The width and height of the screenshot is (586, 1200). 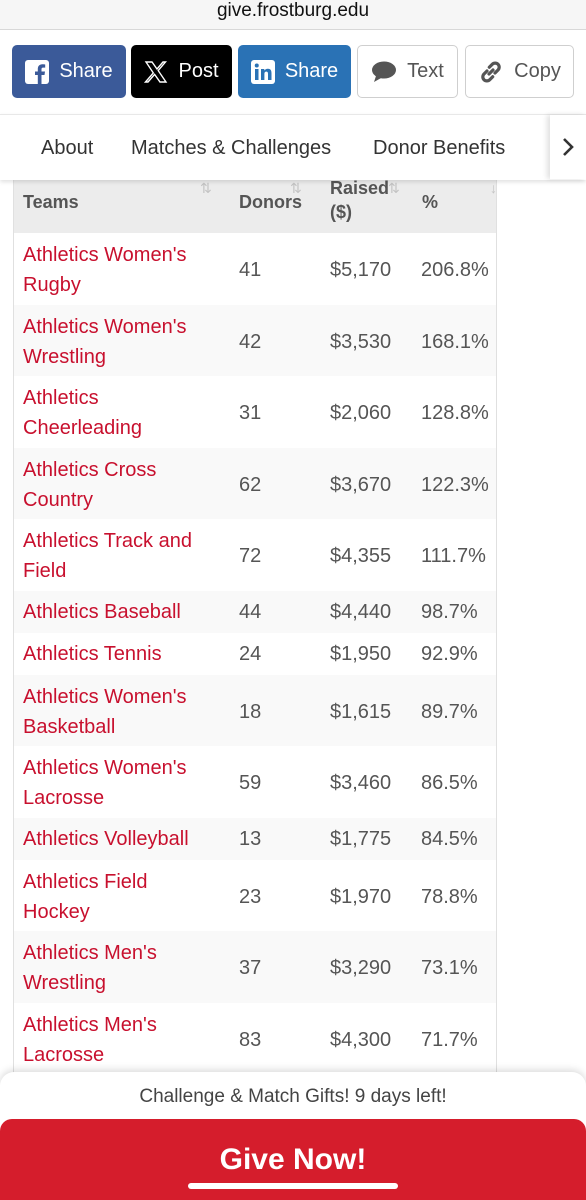 I want to click on donor-count: 62, so click(x=250, y=484).